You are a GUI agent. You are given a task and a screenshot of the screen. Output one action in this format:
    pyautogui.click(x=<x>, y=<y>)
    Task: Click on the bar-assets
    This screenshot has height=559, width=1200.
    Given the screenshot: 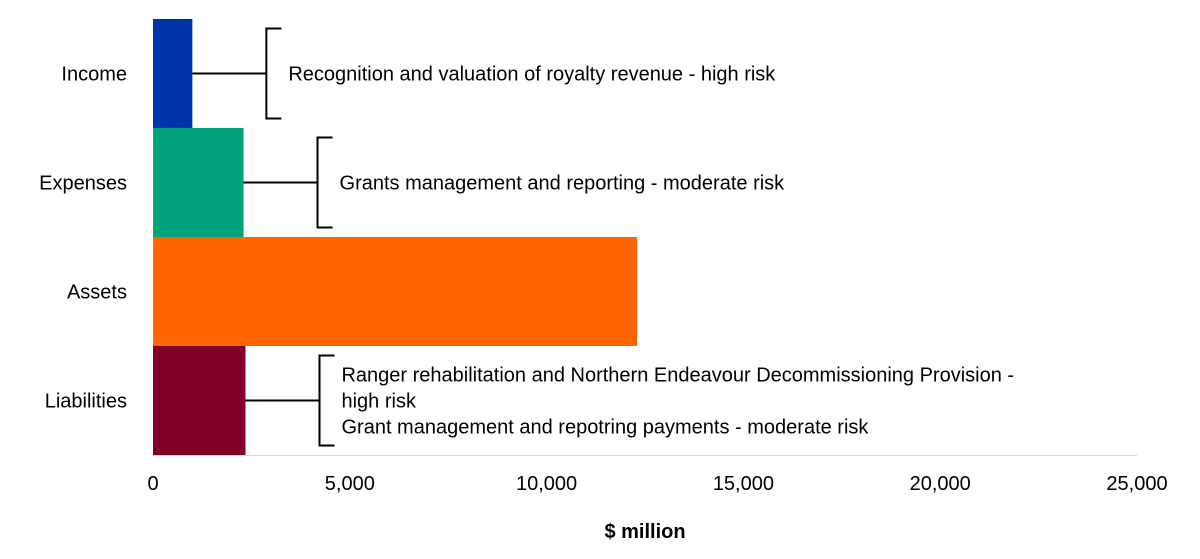 What is the action you would take?
    pyautogui.click(x=395, y=291)
    